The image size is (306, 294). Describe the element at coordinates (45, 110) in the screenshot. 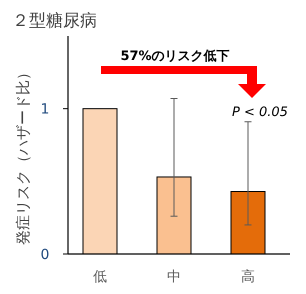

I see `y-tick-label: 1` at that location.